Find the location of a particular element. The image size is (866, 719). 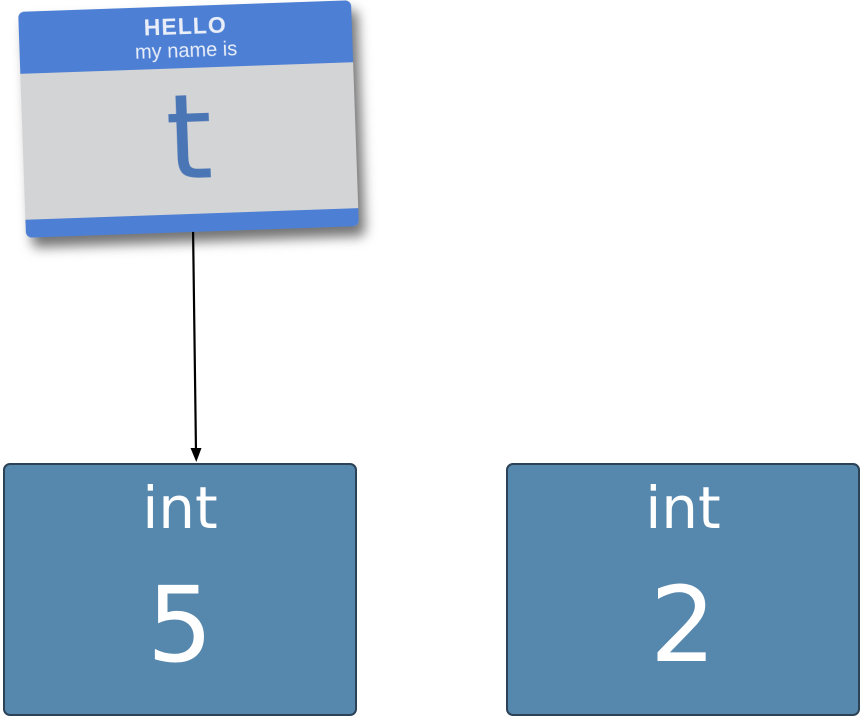

int-object-2: int 2 is located at coordinates (683, 589).